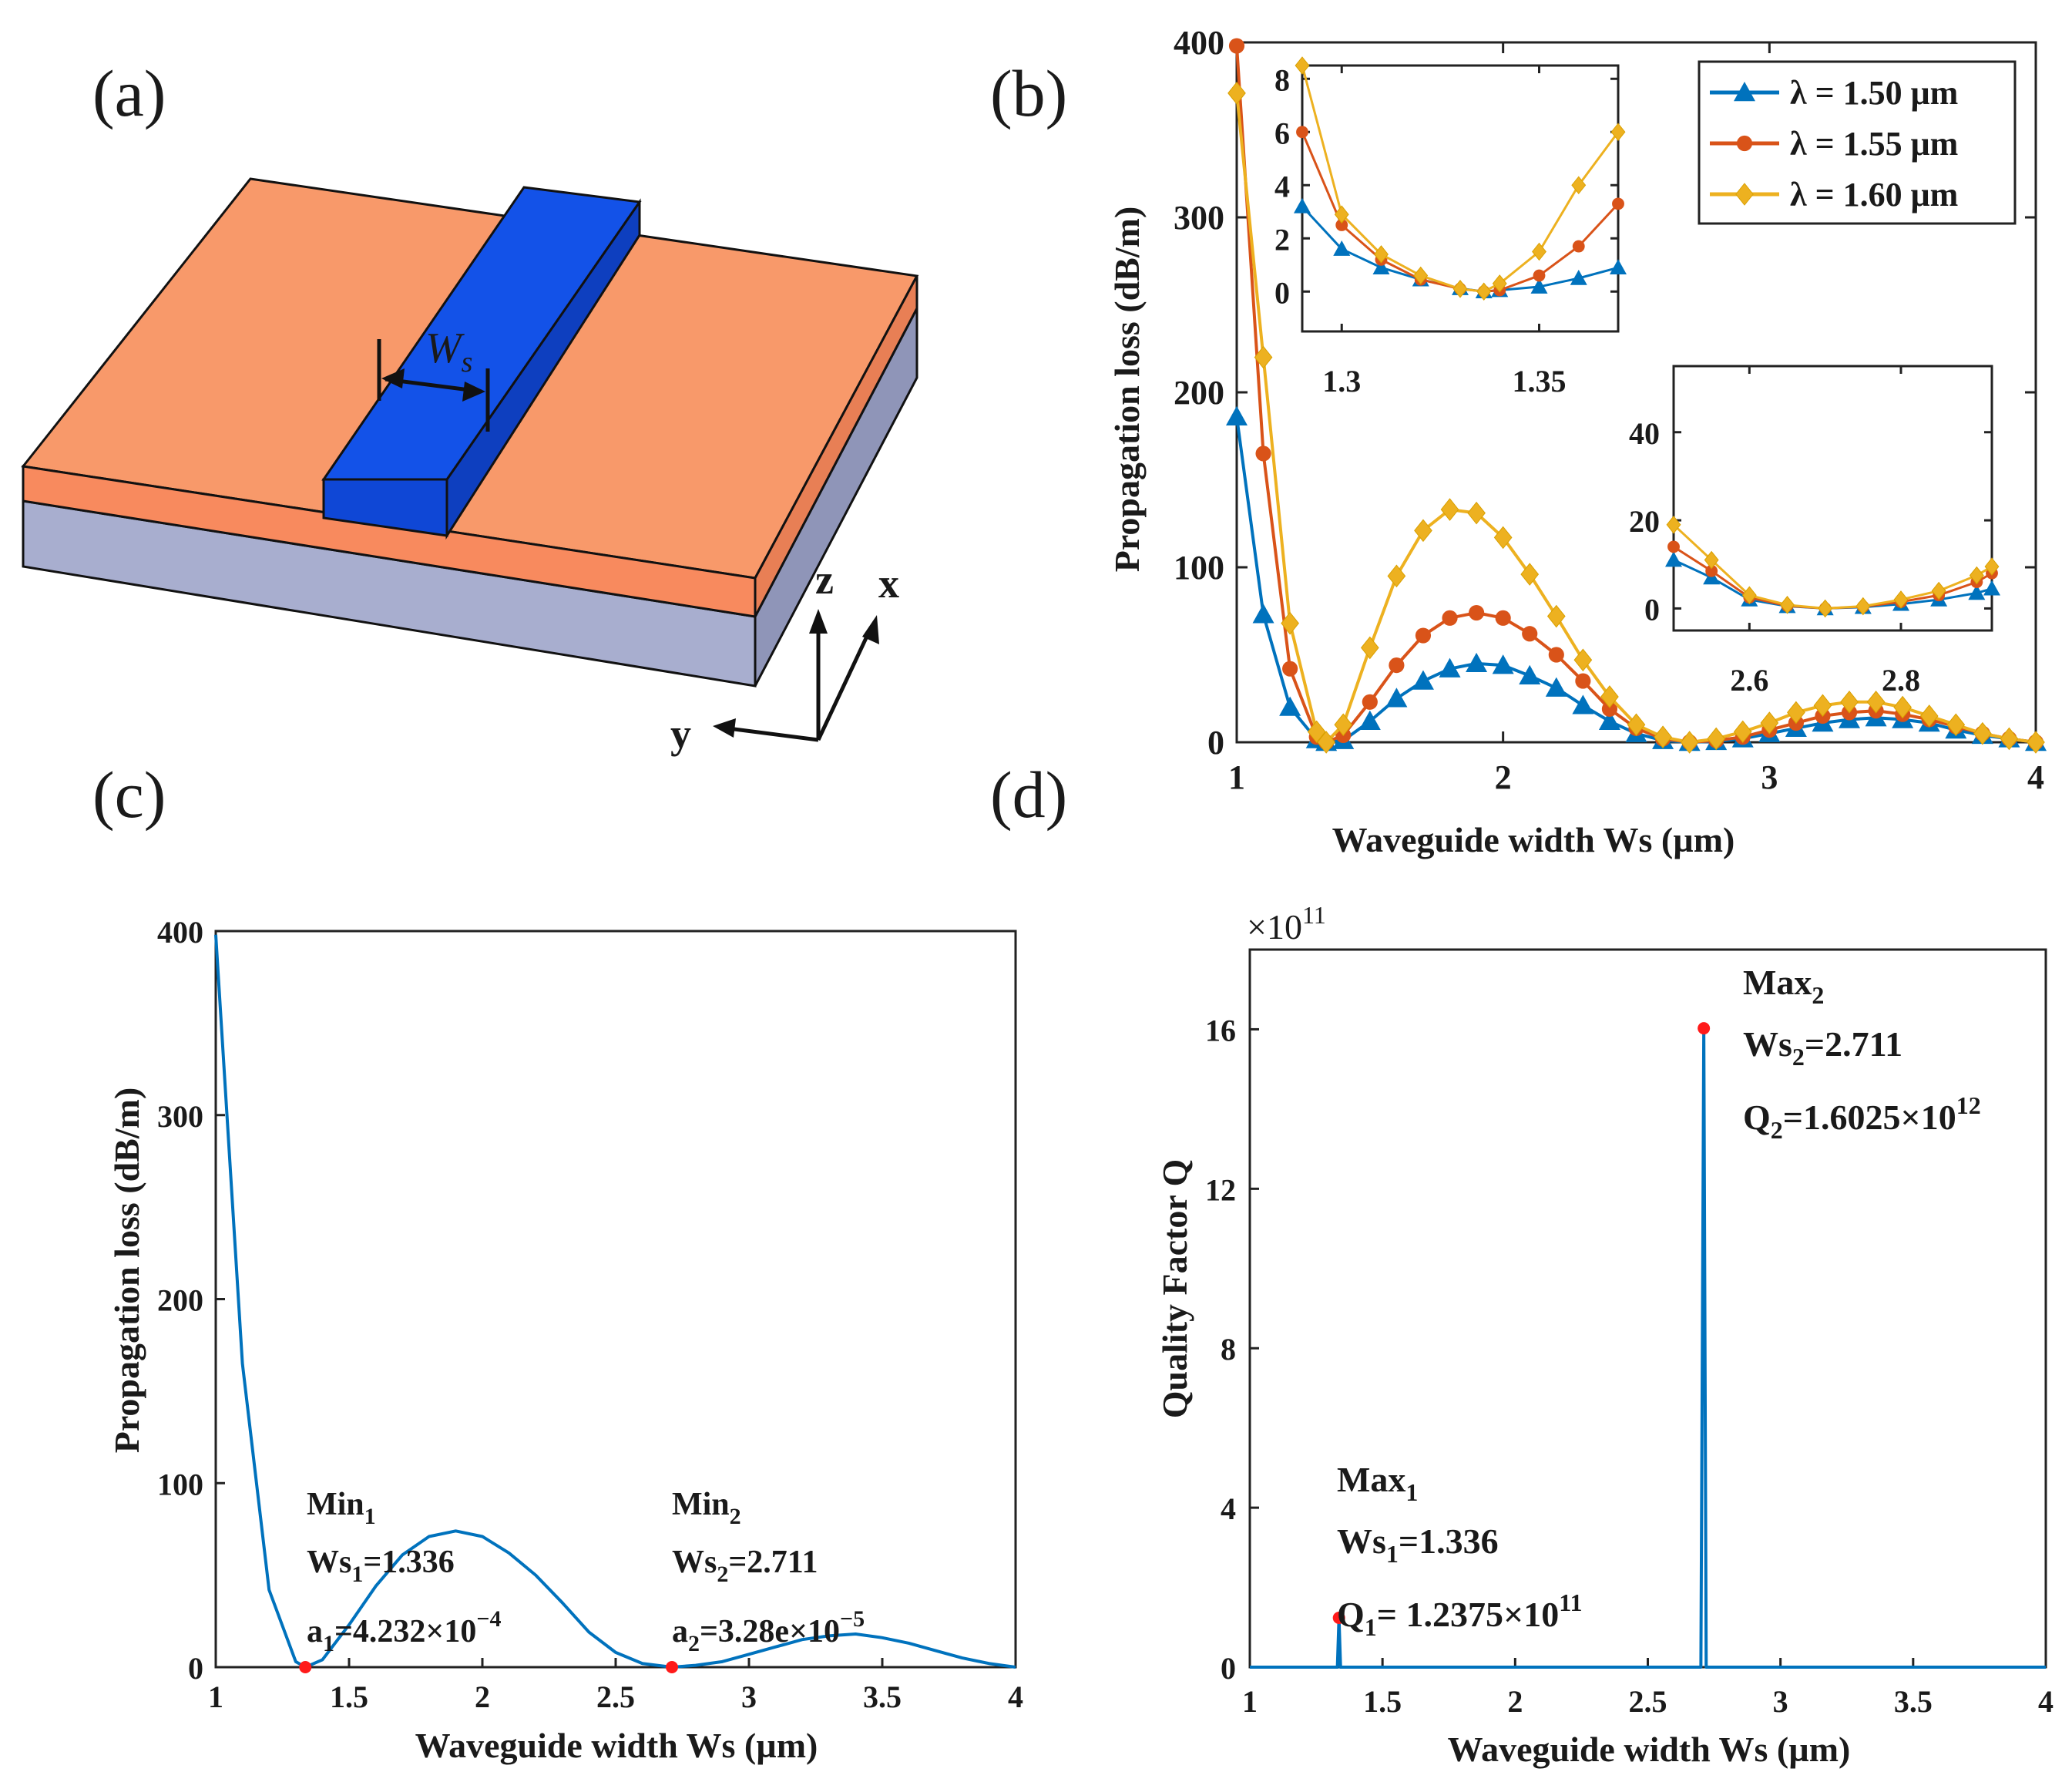  Describe the element at coordinates (1282, 186) in the screenshot. I see `y-tick-label: 4` at that location.